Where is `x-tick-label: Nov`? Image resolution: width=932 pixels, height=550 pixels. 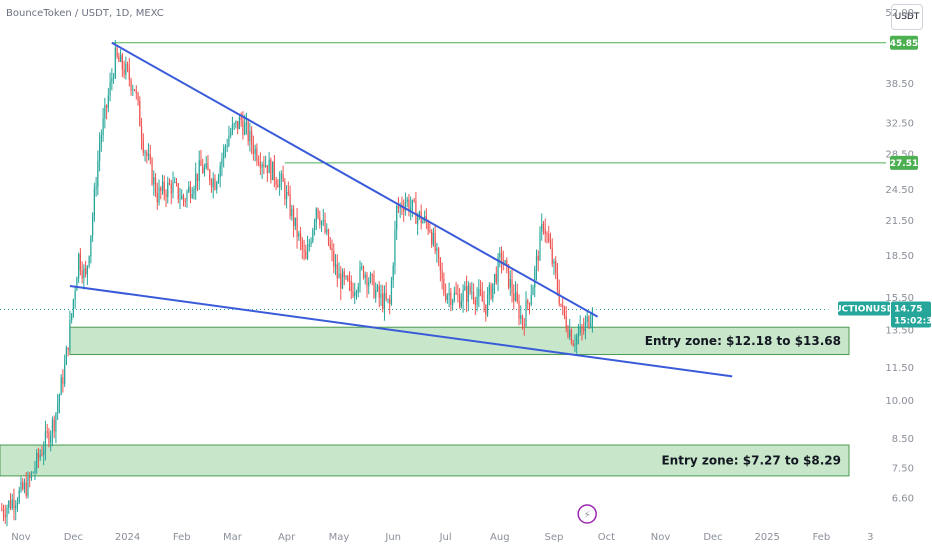
x-tick-label: Nov is located at coordinates (21, 537).